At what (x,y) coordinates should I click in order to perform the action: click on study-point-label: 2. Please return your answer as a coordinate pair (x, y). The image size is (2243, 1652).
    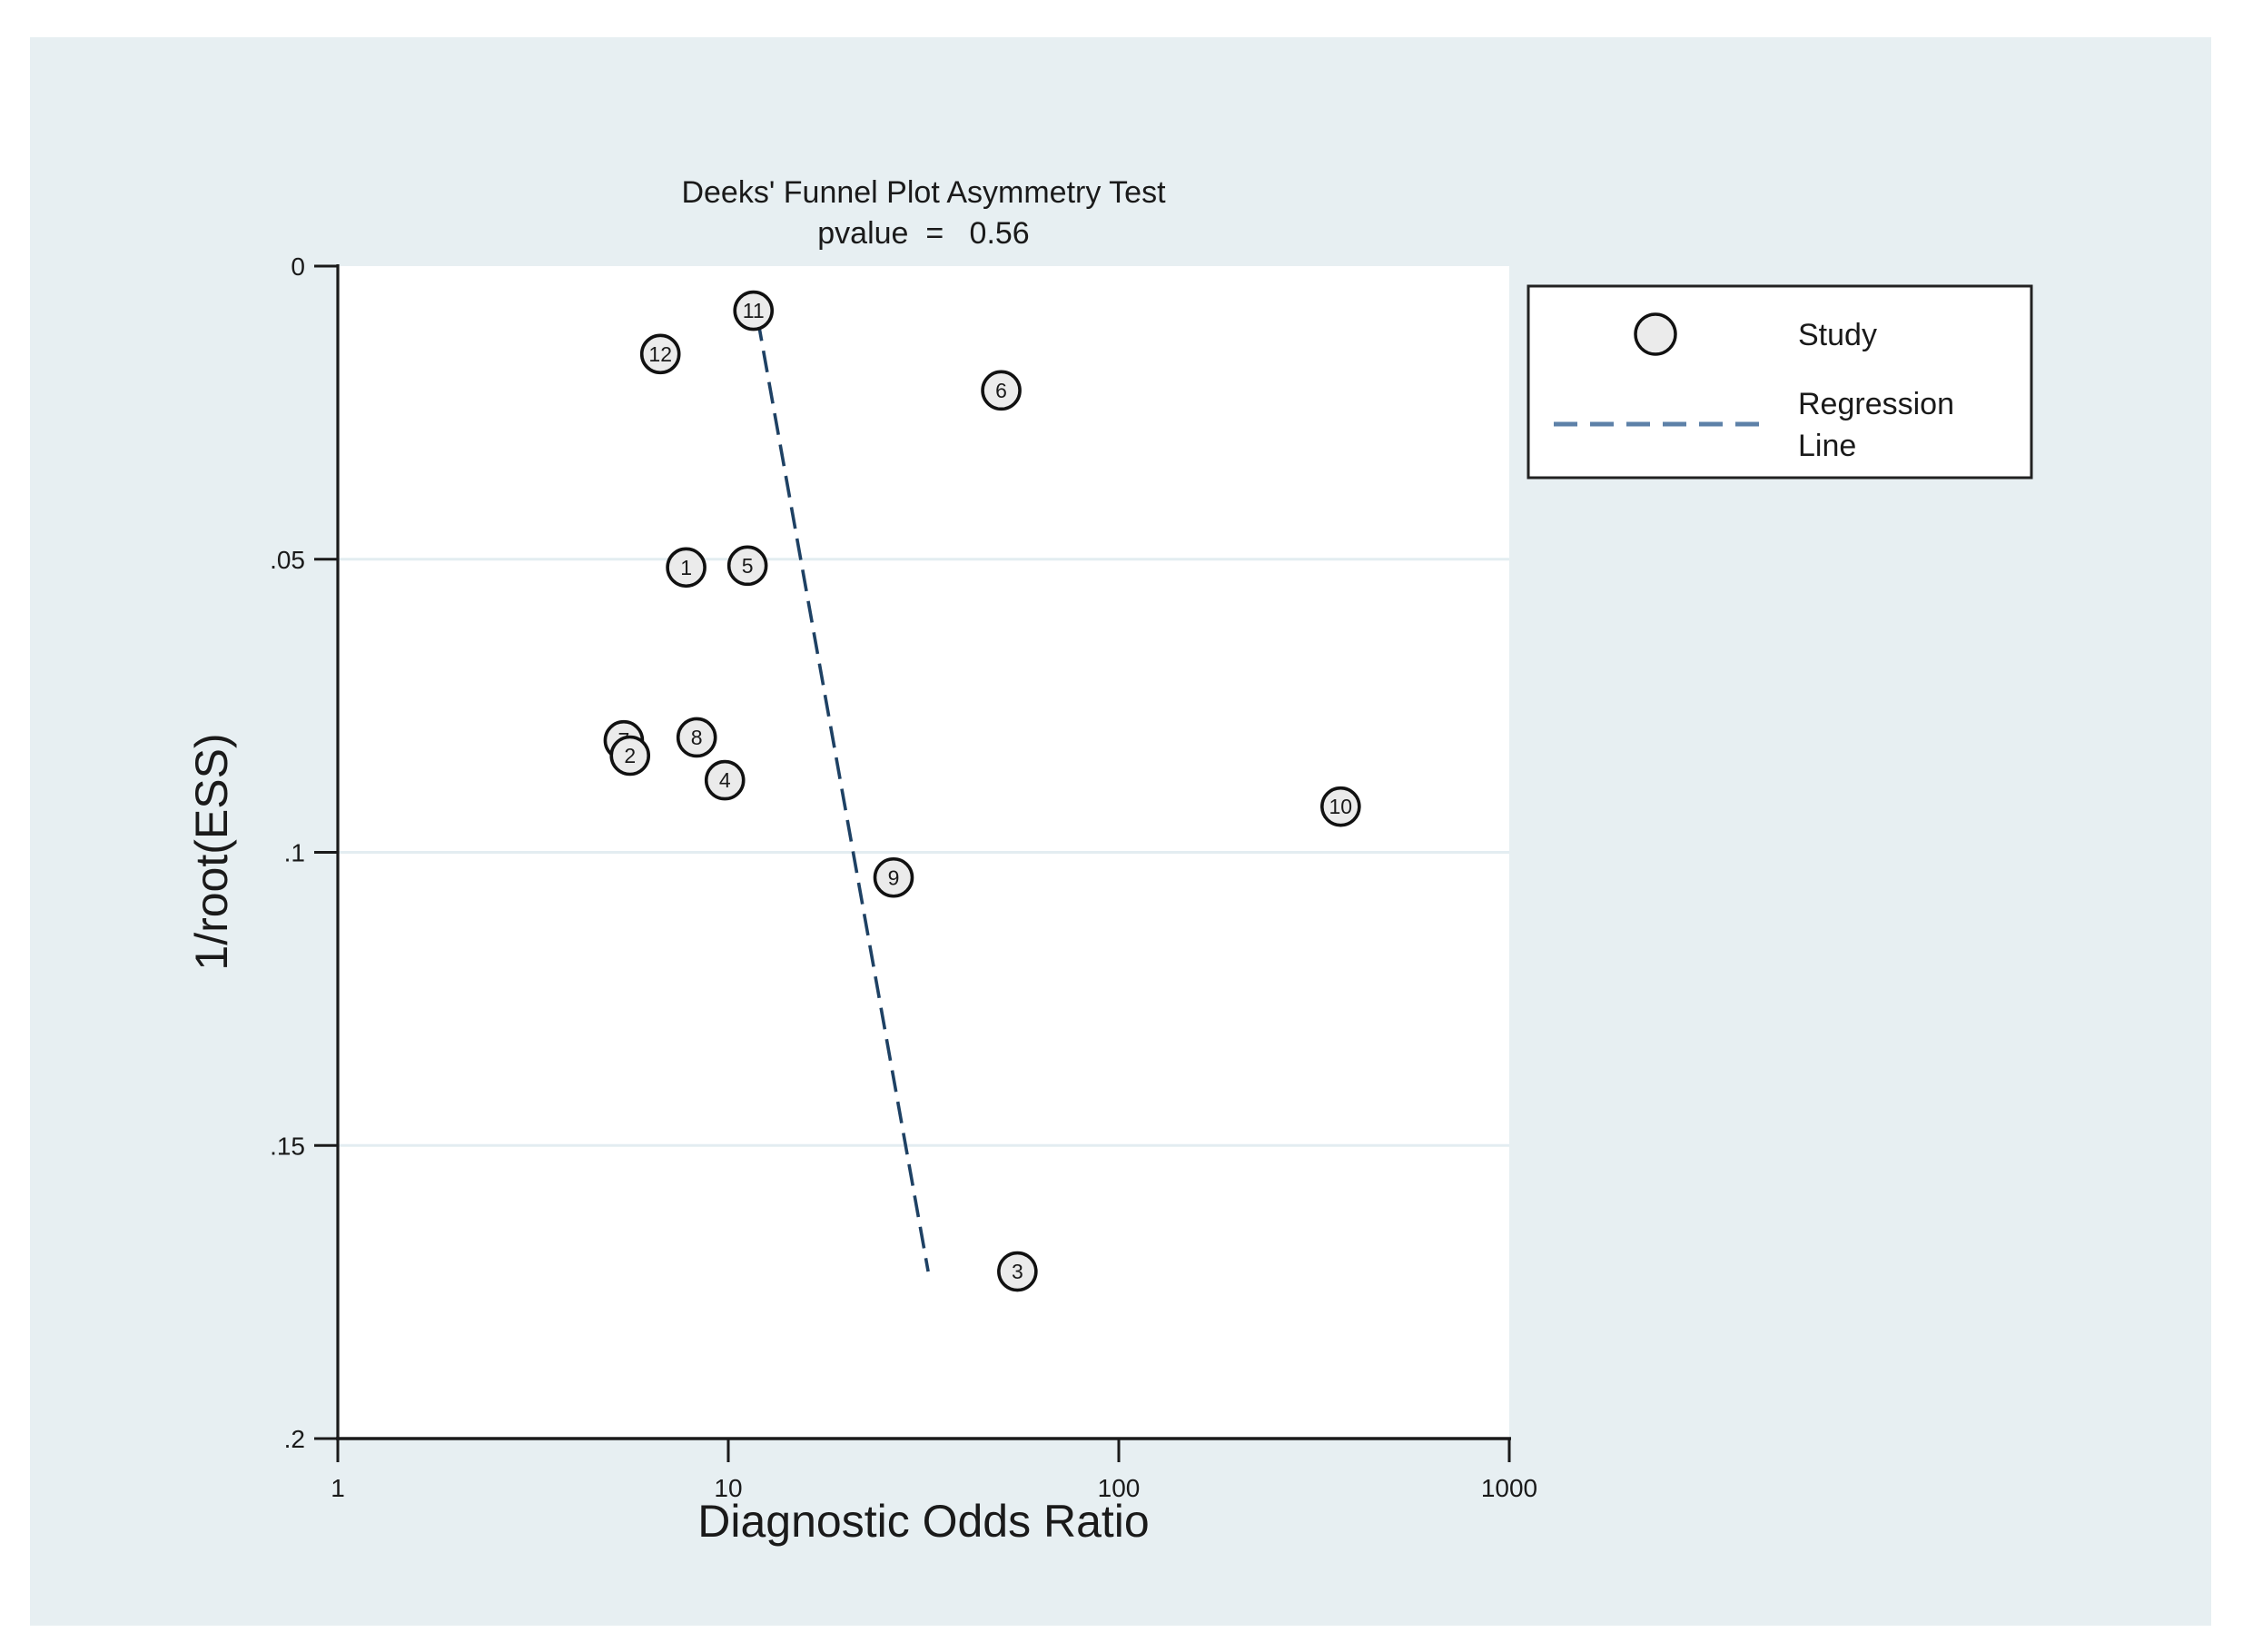
    Looking at the image, I should click on (630, 755).